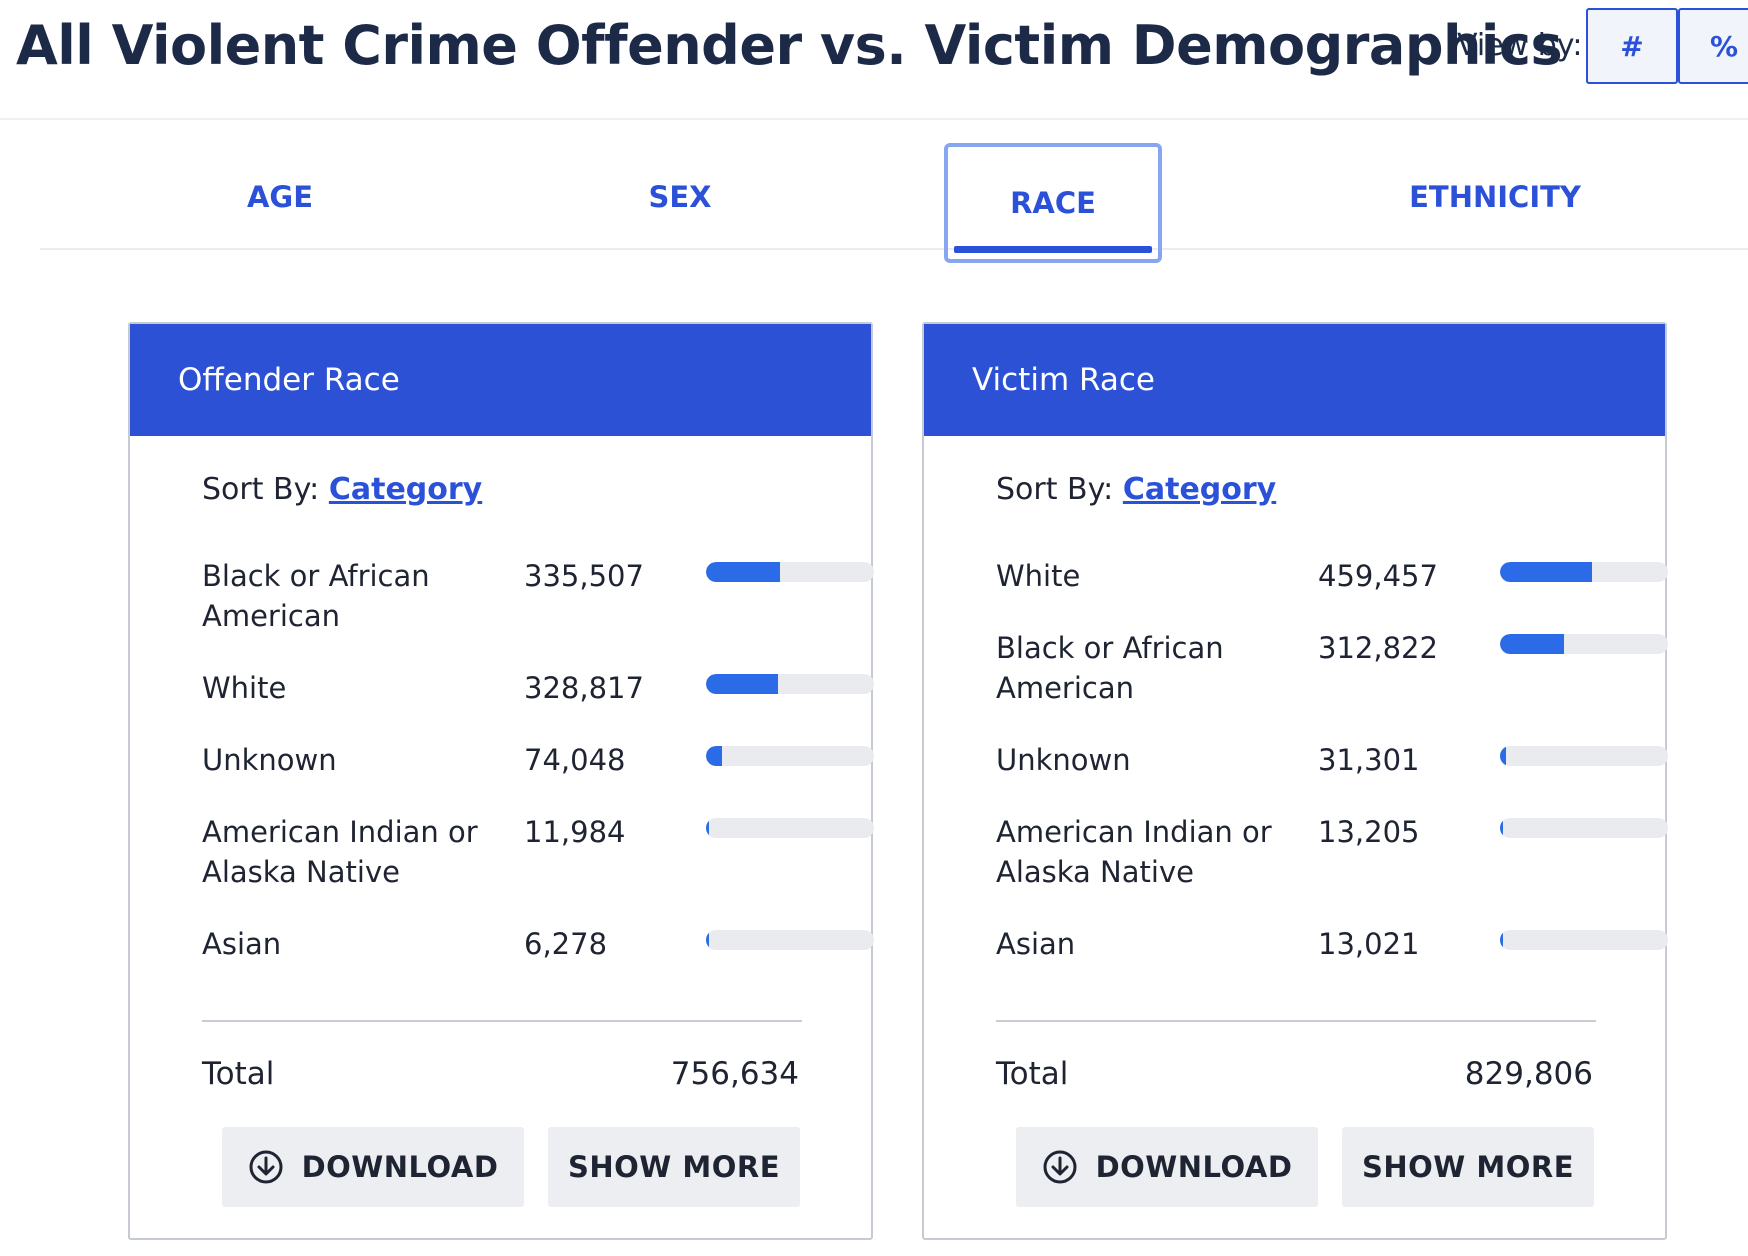  What do you see at coordinates (1632, 46) in the screenshot?
I see `view-by-count-button: #` at bounding box center [1632, 46].